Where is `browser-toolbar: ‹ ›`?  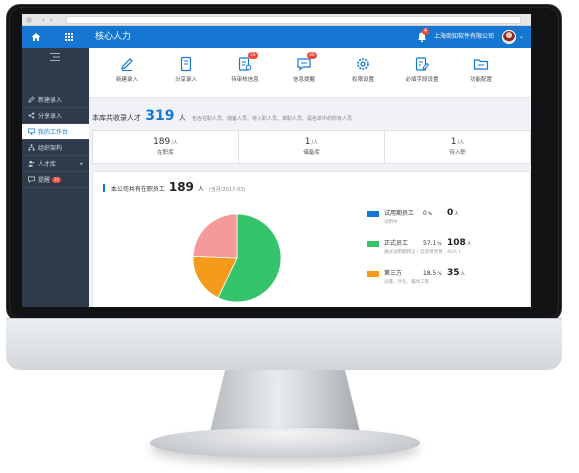 browser-toolbar: ‹ › is located at coordinates (276, 20).